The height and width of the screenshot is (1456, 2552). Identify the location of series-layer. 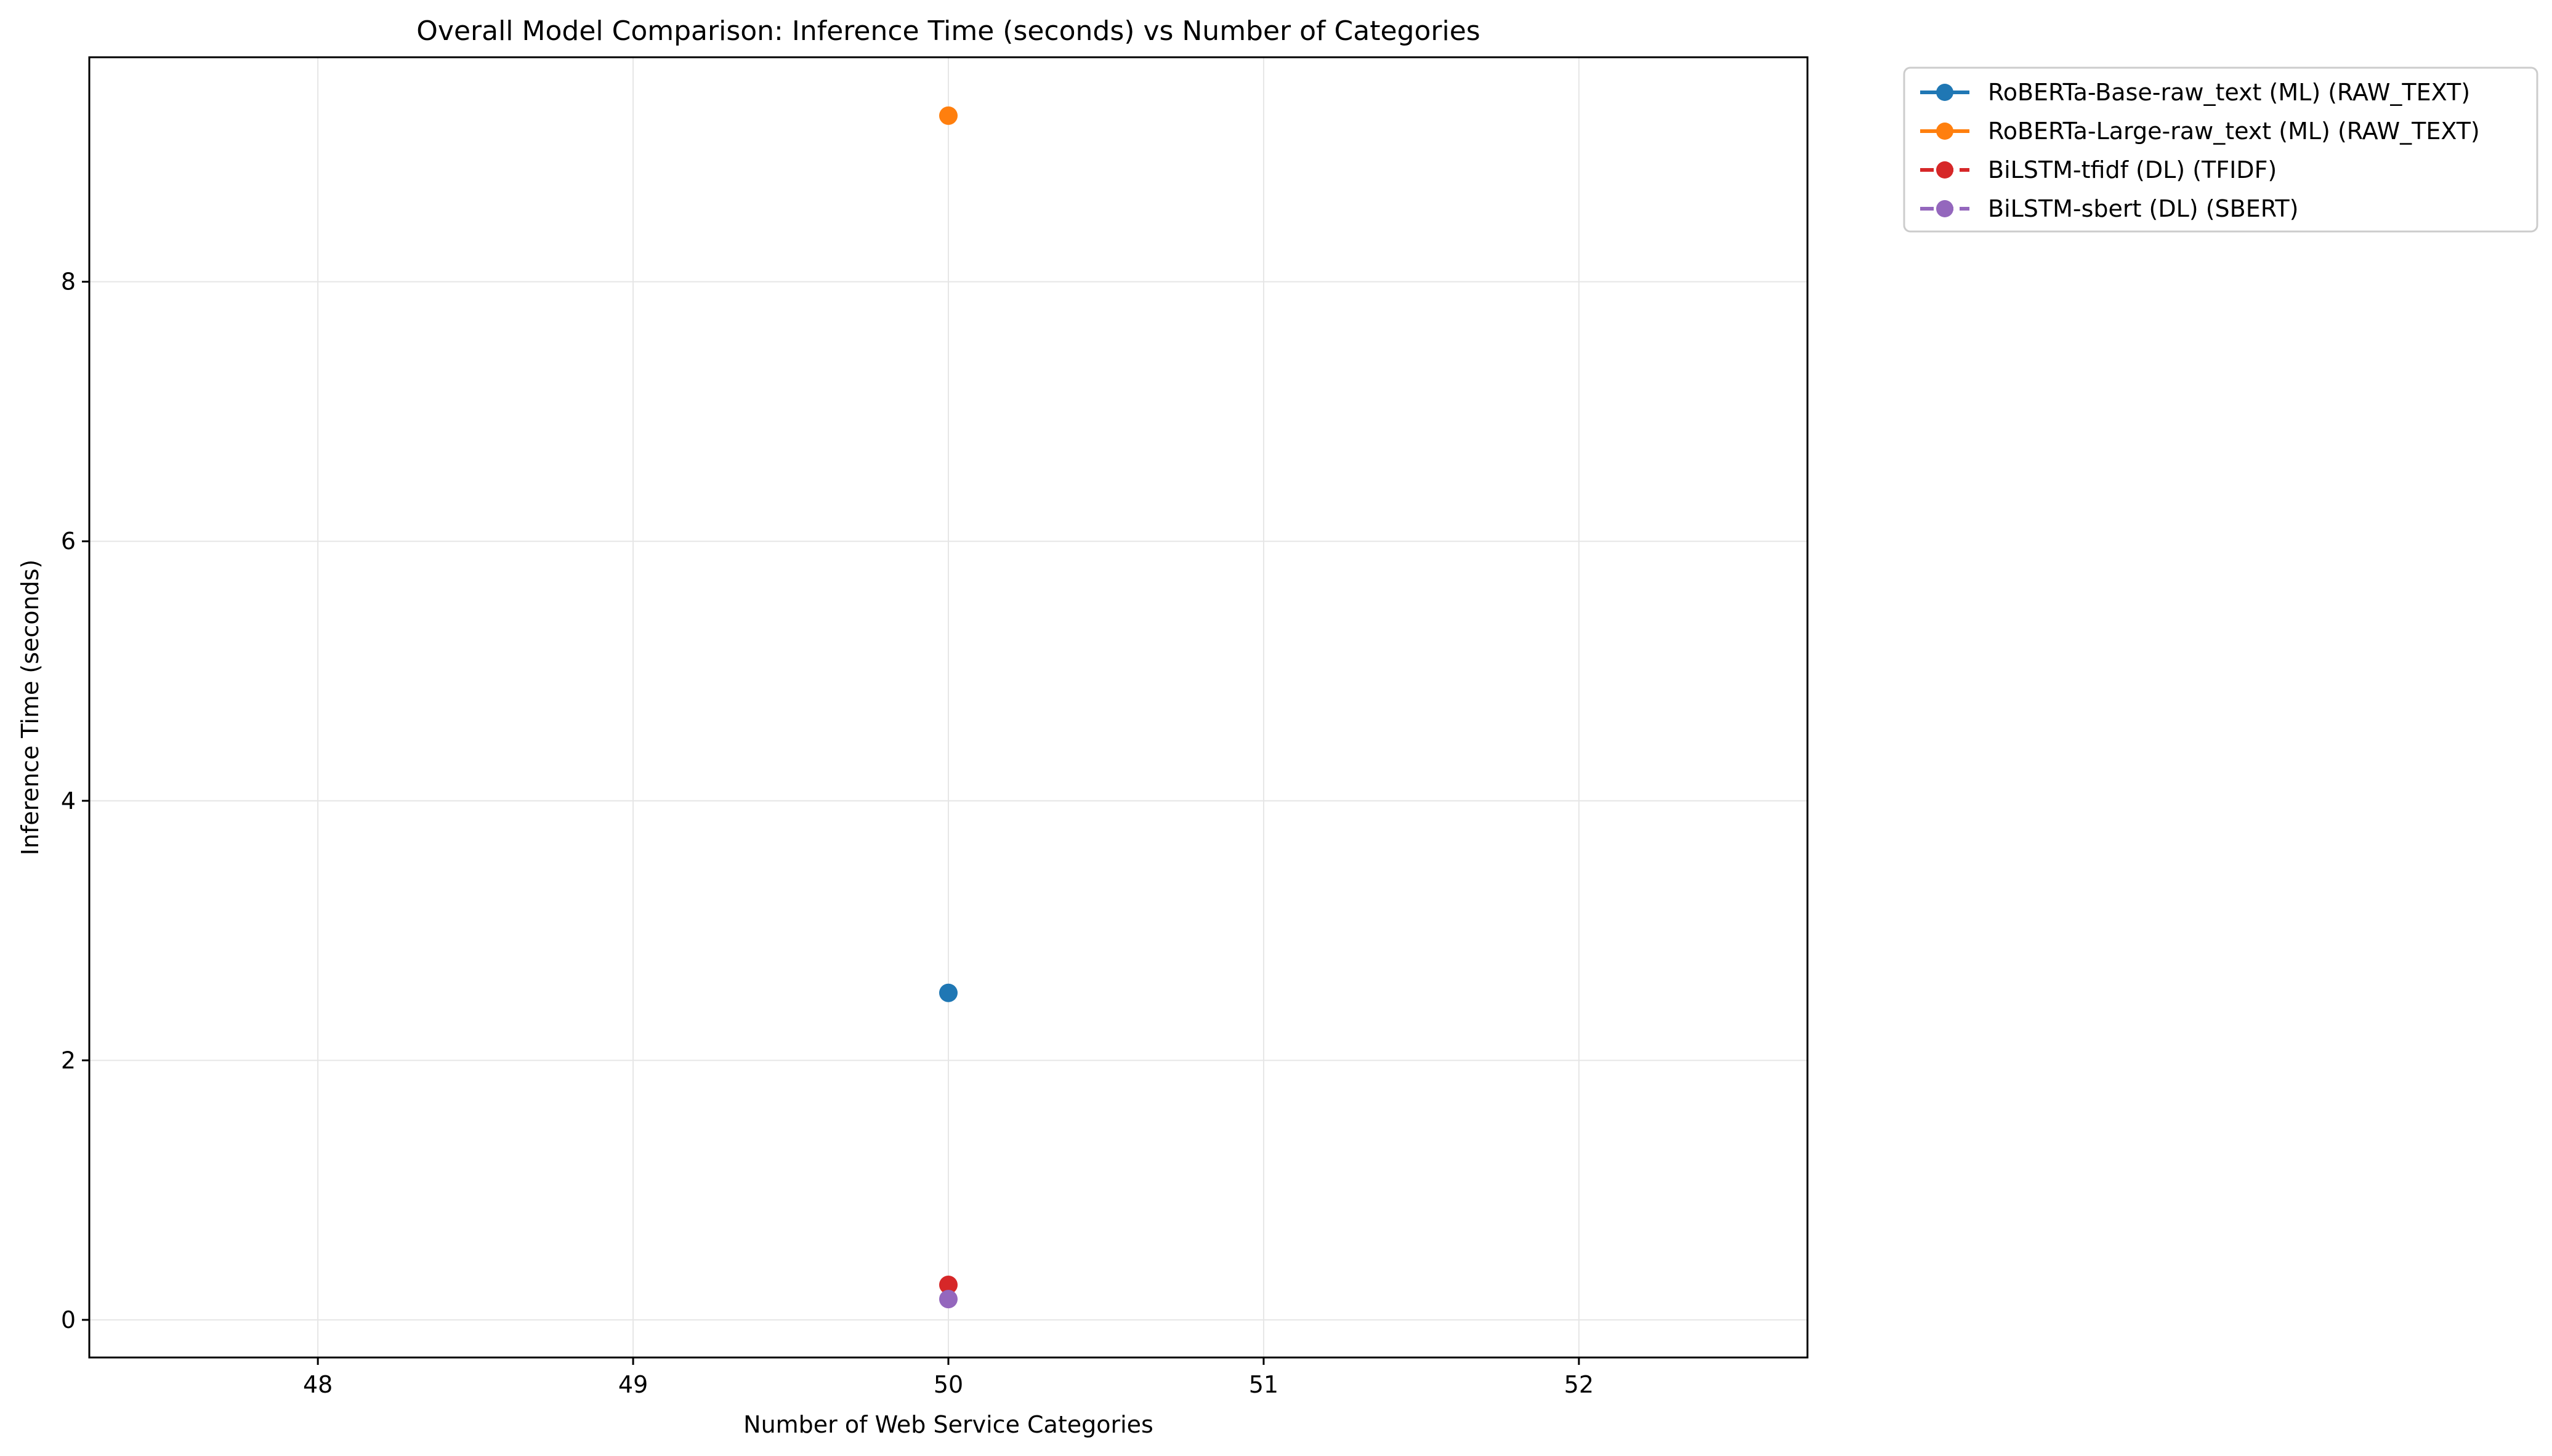
(948, 707).